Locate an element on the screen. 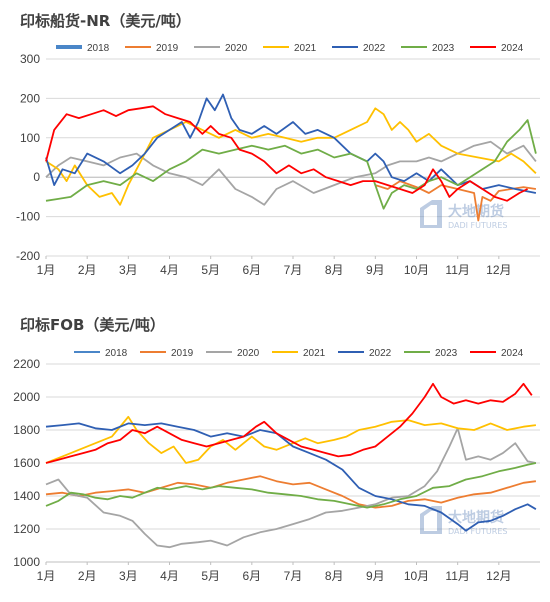 The height and width of the screenshot is (602, 550). watermark-name: 大地期货 is located at coordinates (476, 211).